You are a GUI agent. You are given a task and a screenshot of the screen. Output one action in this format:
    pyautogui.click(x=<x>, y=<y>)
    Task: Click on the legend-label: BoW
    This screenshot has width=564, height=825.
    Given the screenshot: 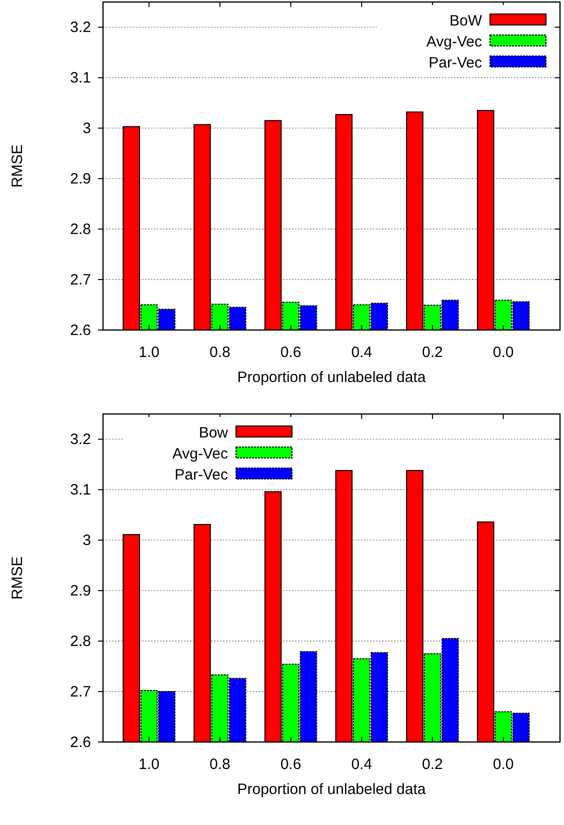 What is the action you would take?
    pyautogui.click(x=466, y=21)
    